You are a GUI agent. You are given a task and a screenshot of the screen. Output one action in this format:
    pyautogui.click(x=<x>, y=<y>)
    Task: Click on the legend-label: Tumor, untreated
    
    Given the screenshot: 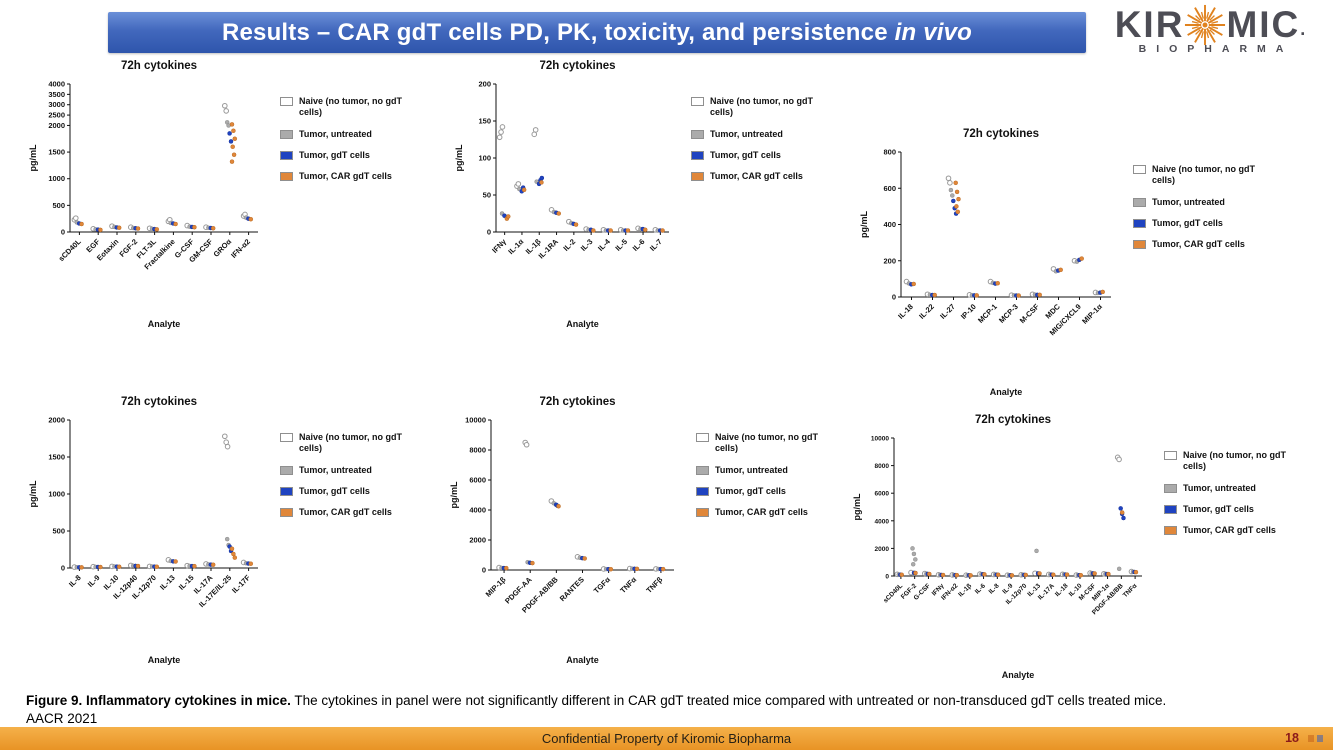 What is the action you would take?
    pyautogui.click(x=746, y=133)
    